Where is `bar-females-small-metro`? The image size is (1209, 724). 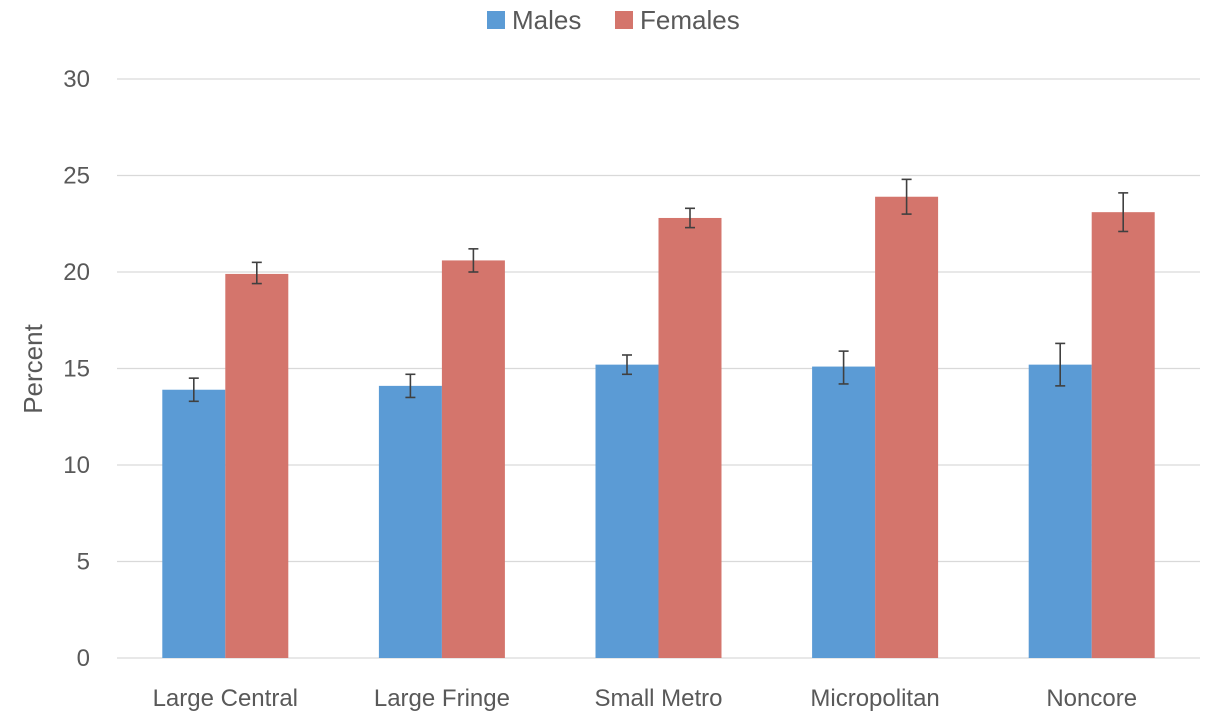
bar-females-small-metro is located at coordinates (690, 437).